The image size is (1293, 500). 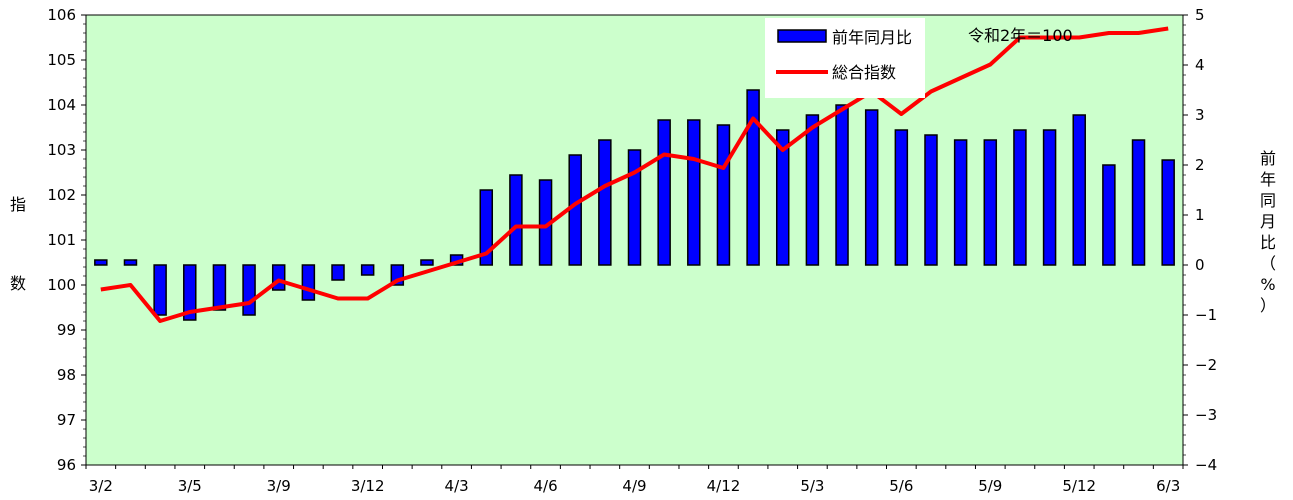 I want to click on y-left-tick-label: 99, so click(x=66, y=330).